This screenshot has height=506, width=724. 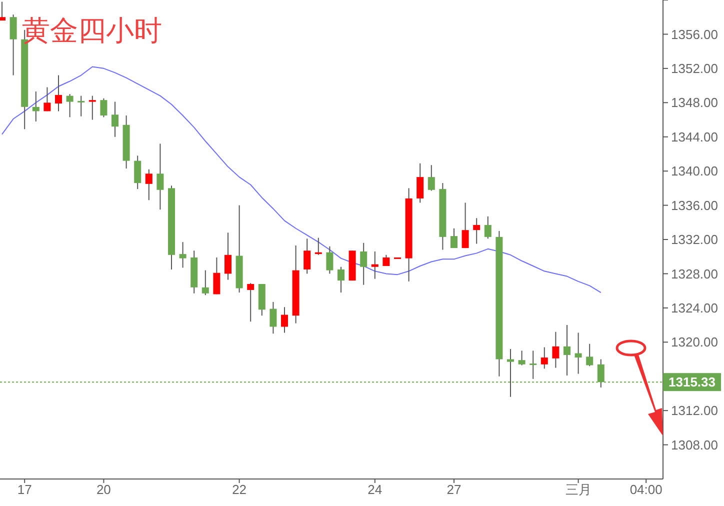 What do you see at coordinates (92, 30) in the screenshot?
I see `text: 黄金四小时` at bounding box center [92, 30].